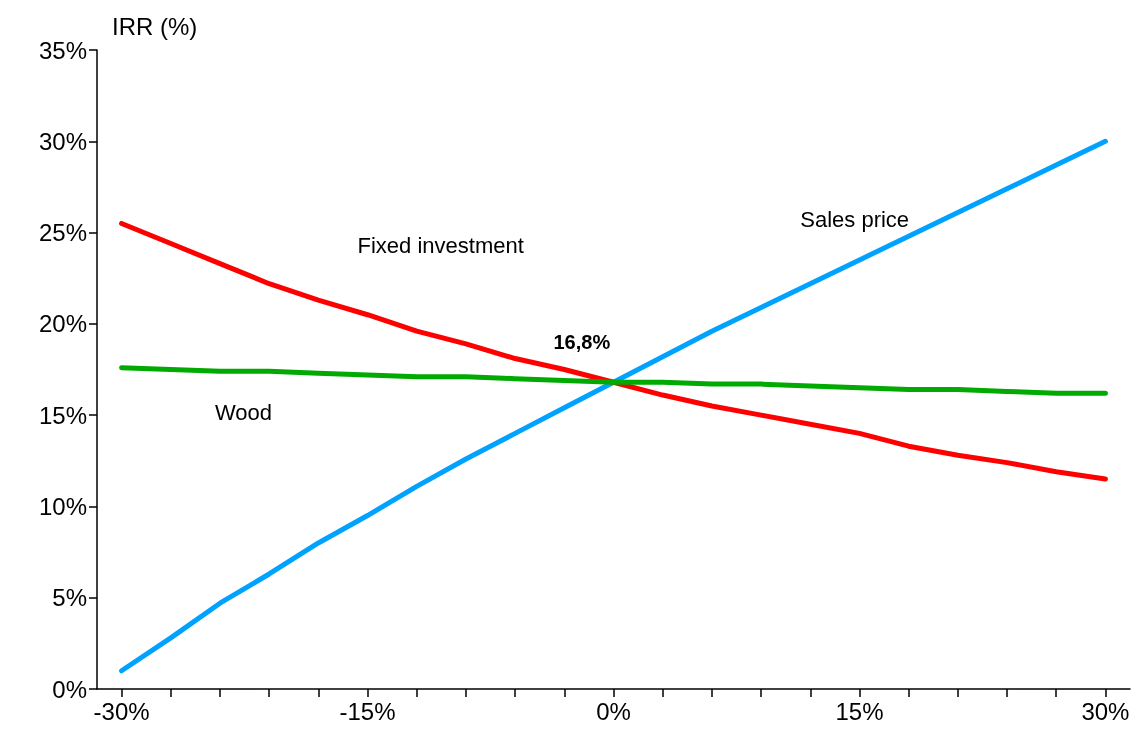 This screenshot has width=1145, height=749. Describe the element at coordinates (613, 711) in the screenshot. I see `x-tick-label: 0%` at that location.